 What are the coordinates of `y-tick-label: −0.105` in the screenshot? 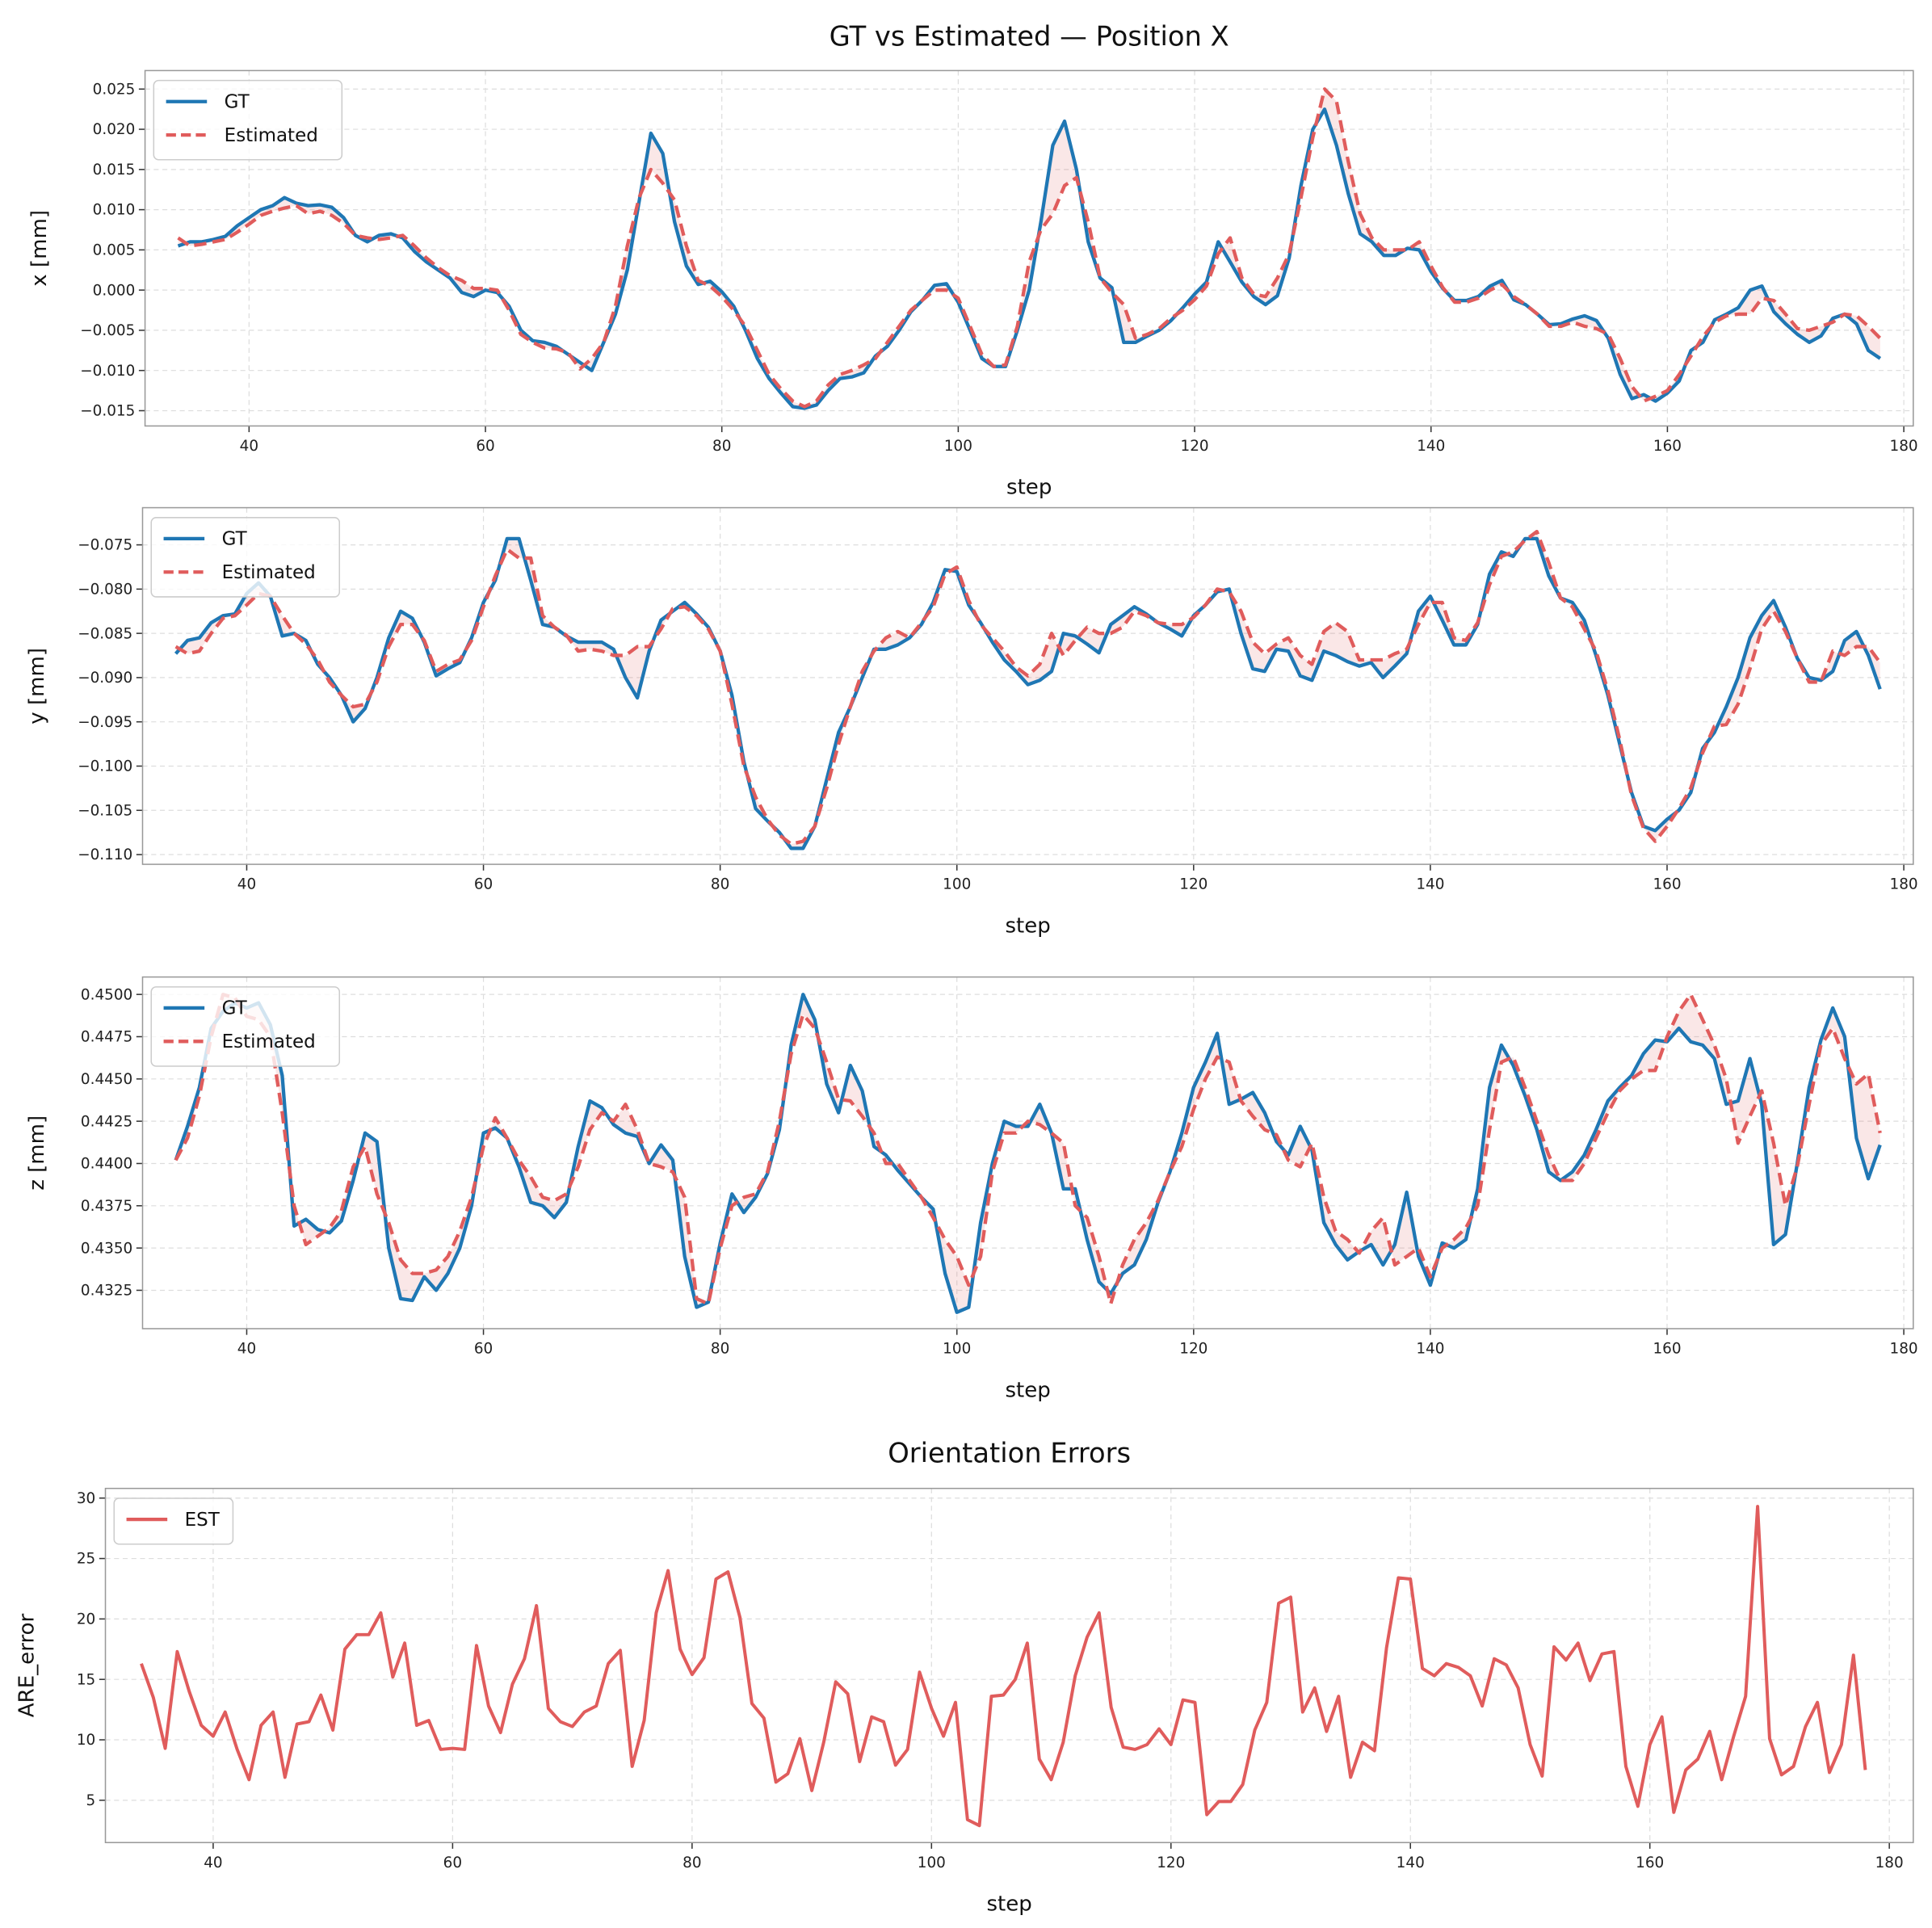 It's located at (105, 810).